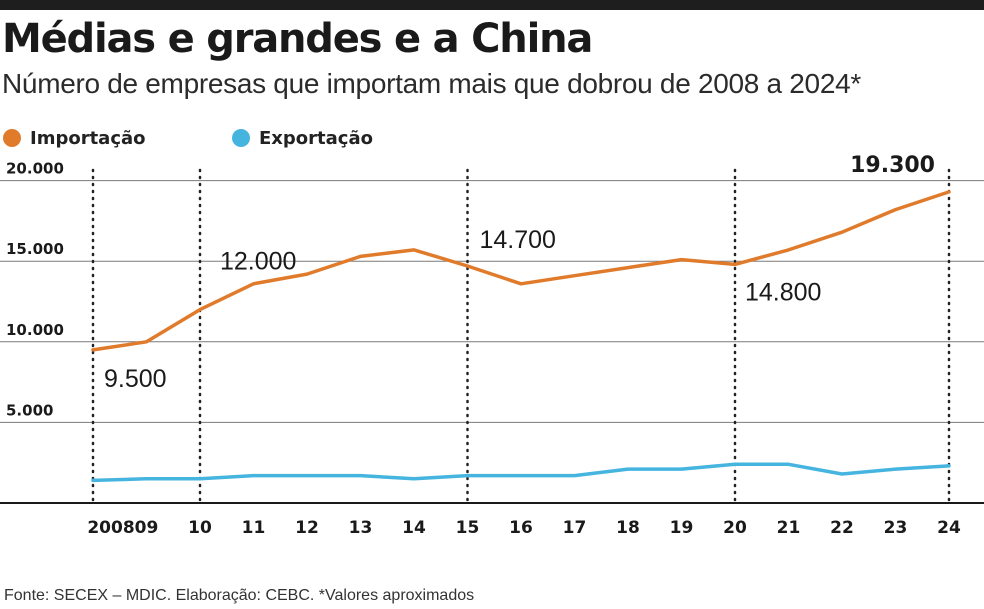 The image size is (984, 609). What do you see at coordinates (35, 249) in the screenshot?
I see `y-tick-label: 15.000` at bounding box center [35, 249].